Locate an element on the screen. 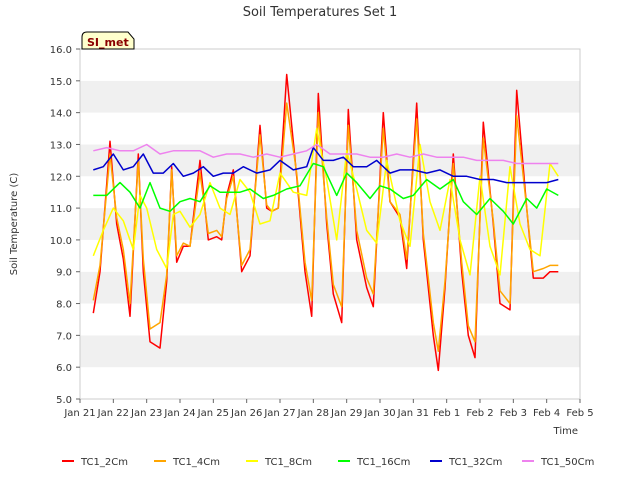 Image resolution: width=640 pixels, height=484 pixels. series-line-tc1-32cm is located at coordinates (326, 165).